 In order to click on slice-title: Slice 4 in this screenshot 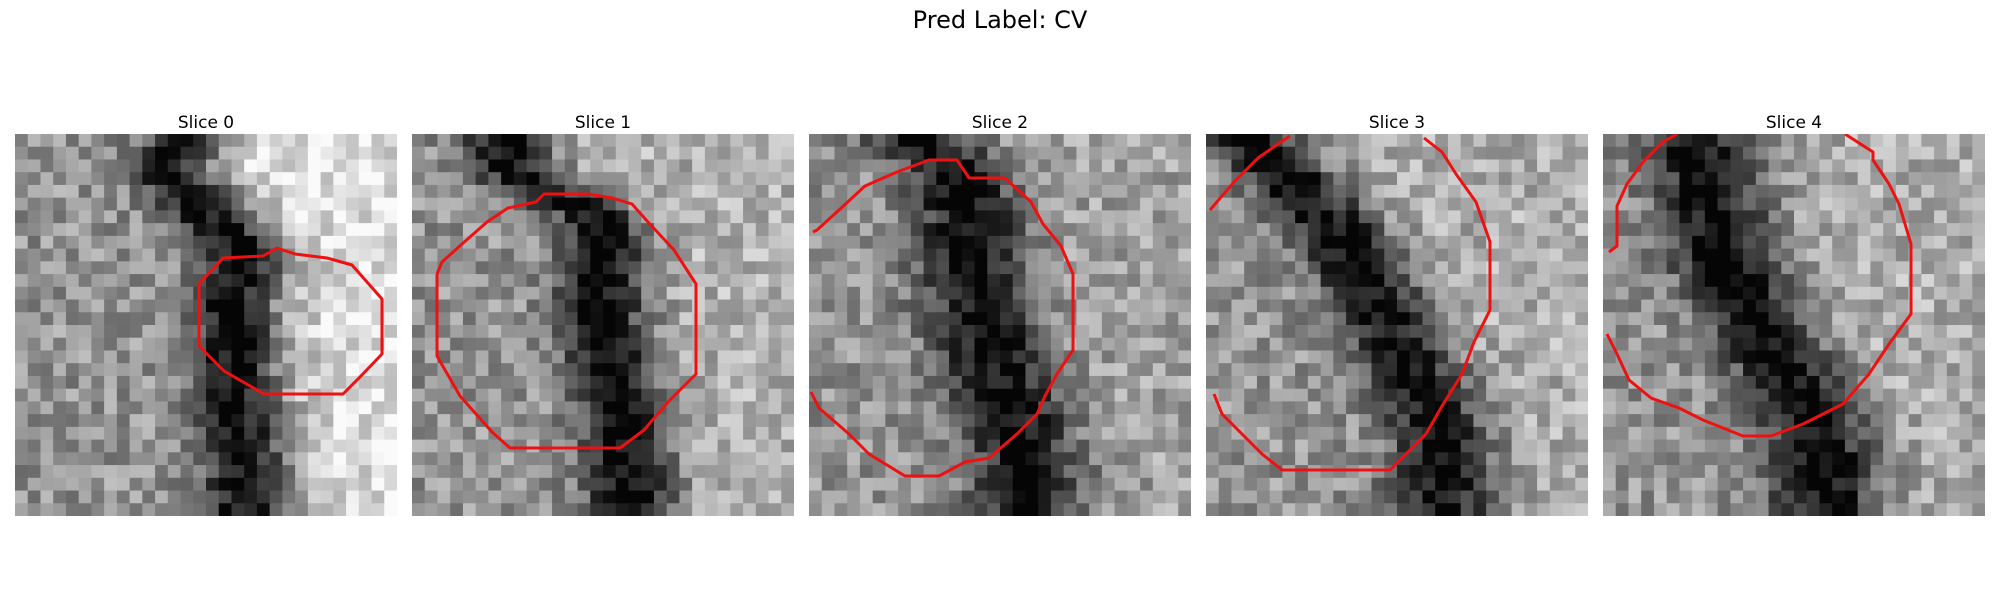, I will do `click(1794, 123)`.